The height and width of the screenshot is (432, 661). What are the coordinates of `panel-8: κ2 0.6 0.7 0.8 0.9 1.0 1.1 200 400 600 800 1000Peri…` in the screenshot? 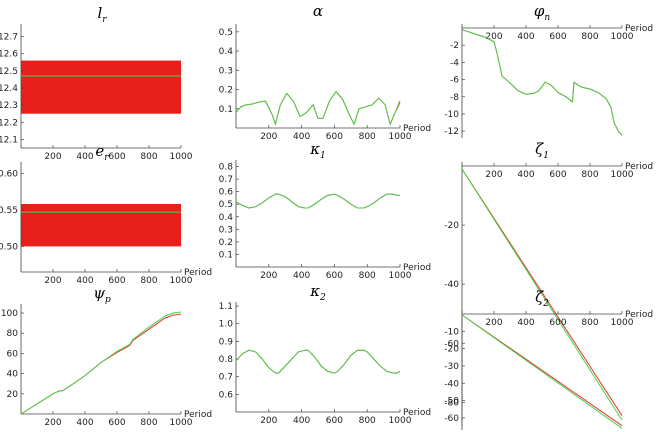 It's located at (325, 354).